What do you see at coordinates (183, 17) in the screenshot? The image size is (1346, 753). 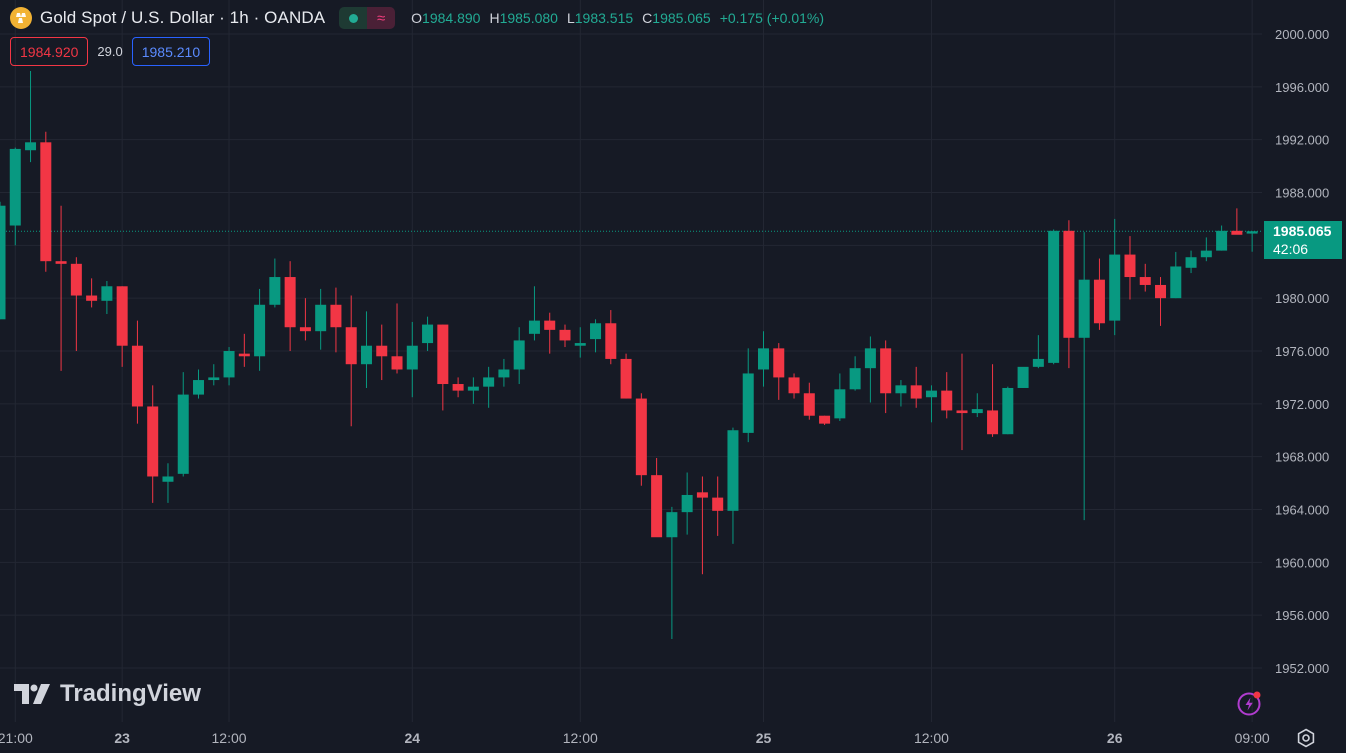 I see `symbol-title: Gold Spot / U.S. Dollar · 1h · OANDA` at bounding box center [183, 17].